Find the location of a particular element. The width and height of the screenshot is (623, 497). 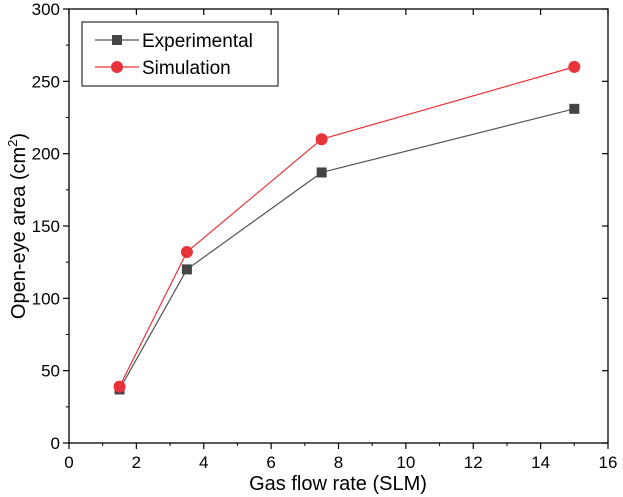

y-tick-label: 50 is located at coordinates (50, 371).